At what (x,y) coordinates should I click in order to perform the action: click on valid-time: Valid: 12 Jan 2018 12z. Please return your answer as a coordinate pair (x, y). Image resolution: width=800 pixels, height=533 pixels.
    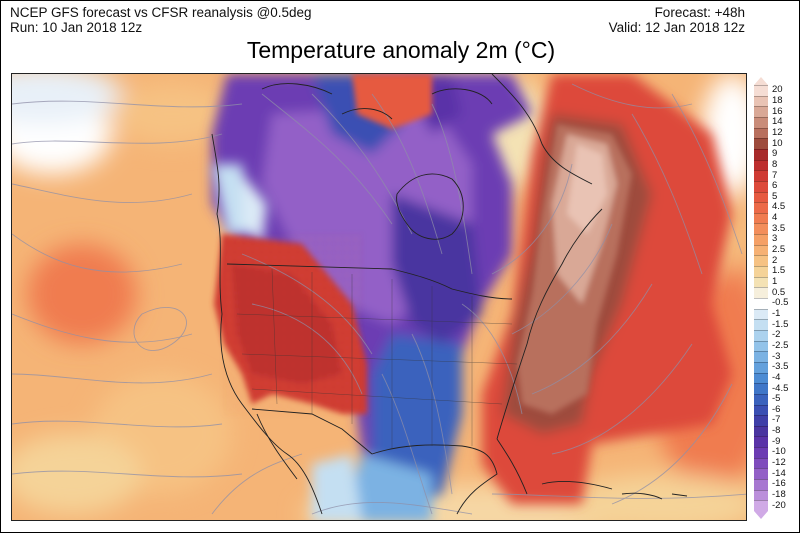
    Looking at the image, I should click on (676, 27).